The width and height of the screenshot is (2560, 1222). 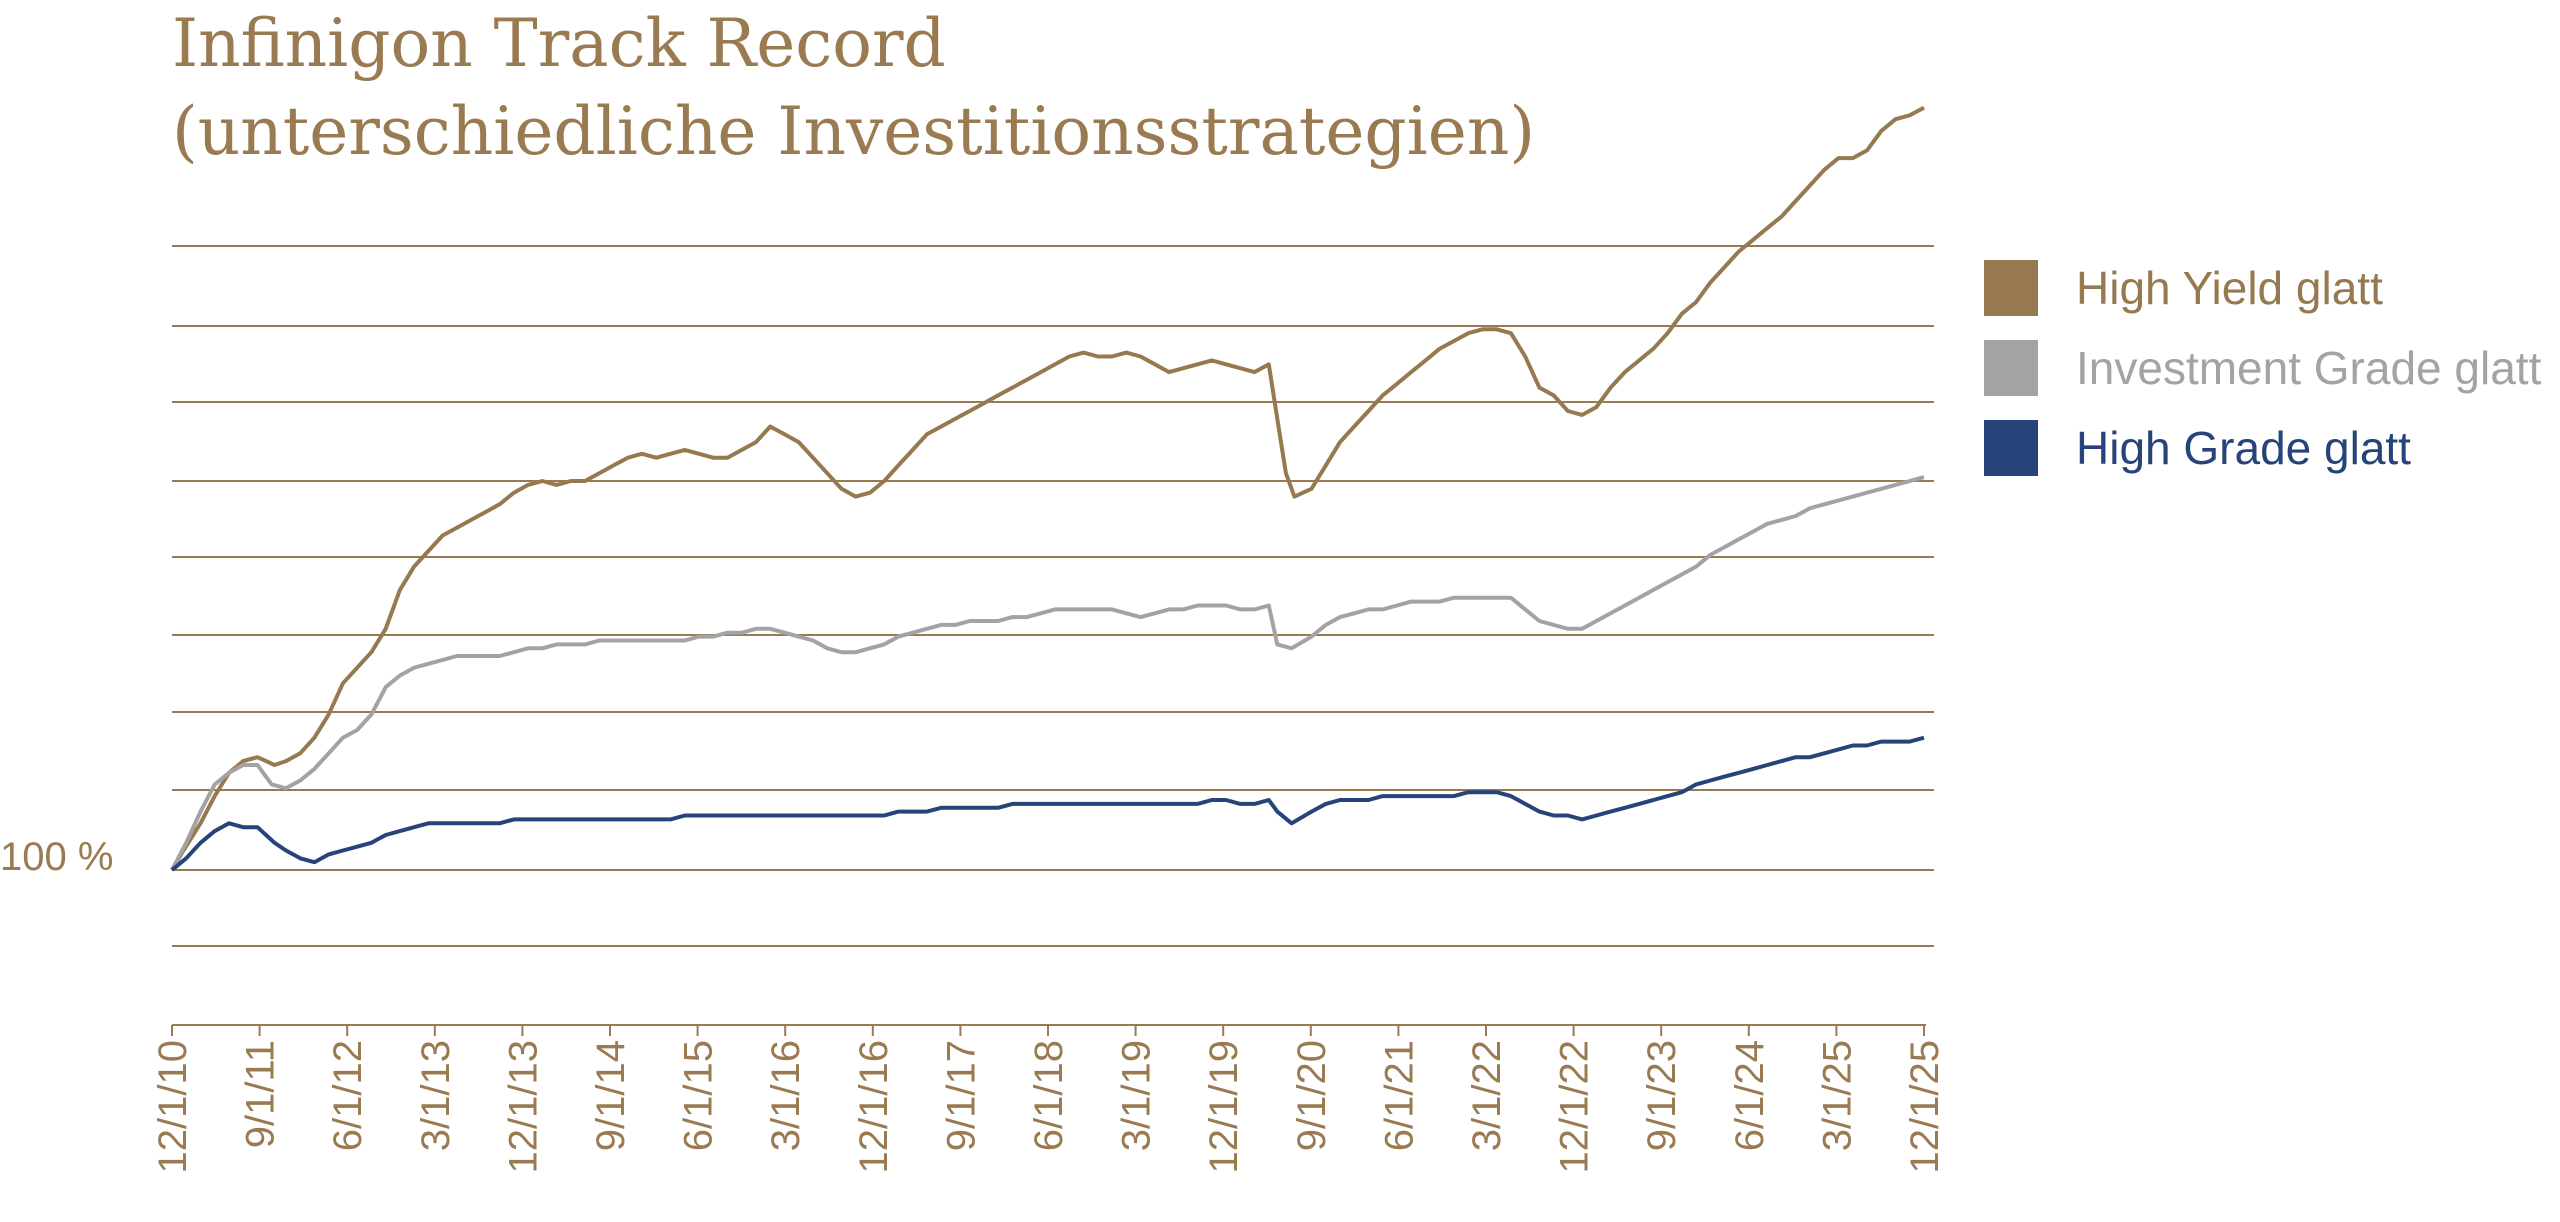 I want to click on x-tick-label: 6/1/12, so click(x=348, y=1095).